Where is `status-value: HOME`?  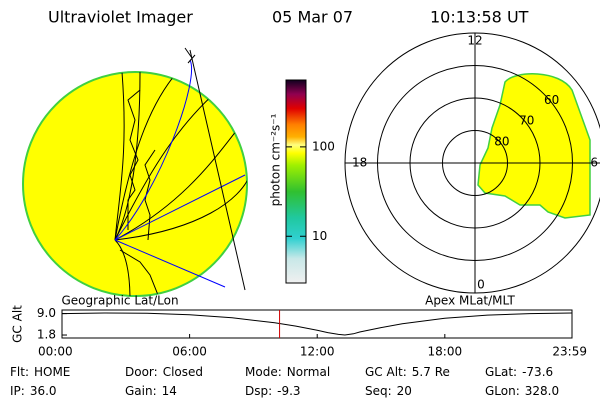
status-value: HOME is located at coordinates (52, 372).